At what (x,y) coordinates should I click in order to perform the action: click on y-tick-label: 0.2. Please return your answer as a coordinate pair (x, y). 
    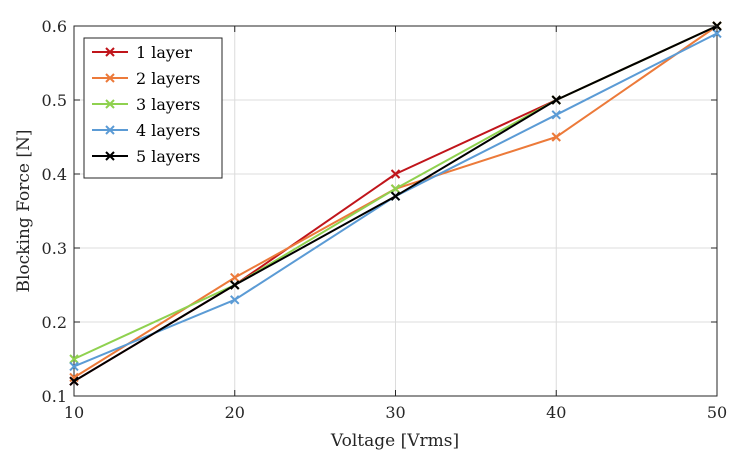
    Looking at the image, I should click on (54, 322).